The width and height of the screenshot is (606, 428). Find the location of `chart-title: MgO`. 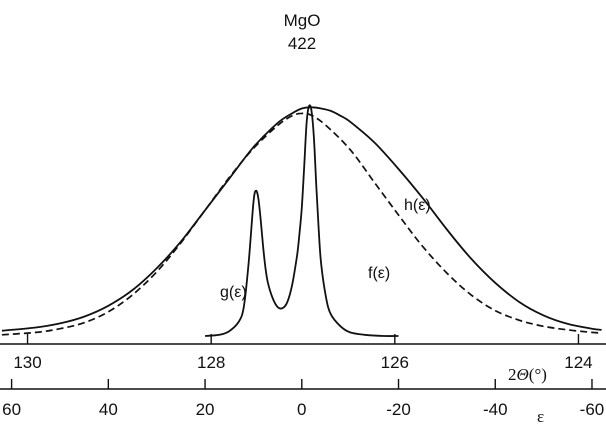

chart-title: MgO is located at coordinates (302, 20).